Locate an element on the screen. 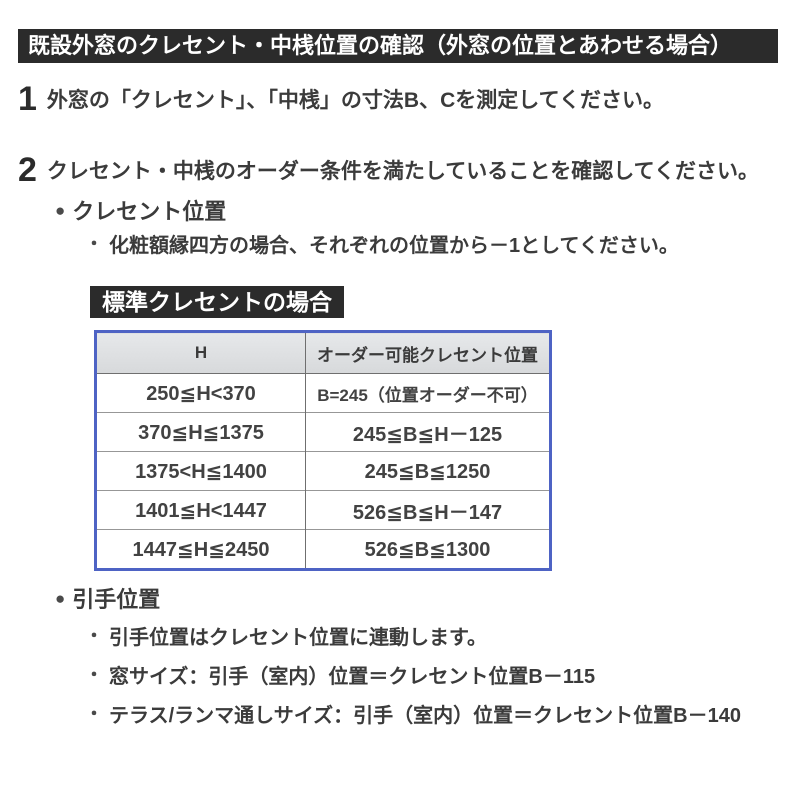 The width and height of the screenshot is (800, 800). cell-h-range: 1375<H≦1400 is located at coordinates (200, 471).